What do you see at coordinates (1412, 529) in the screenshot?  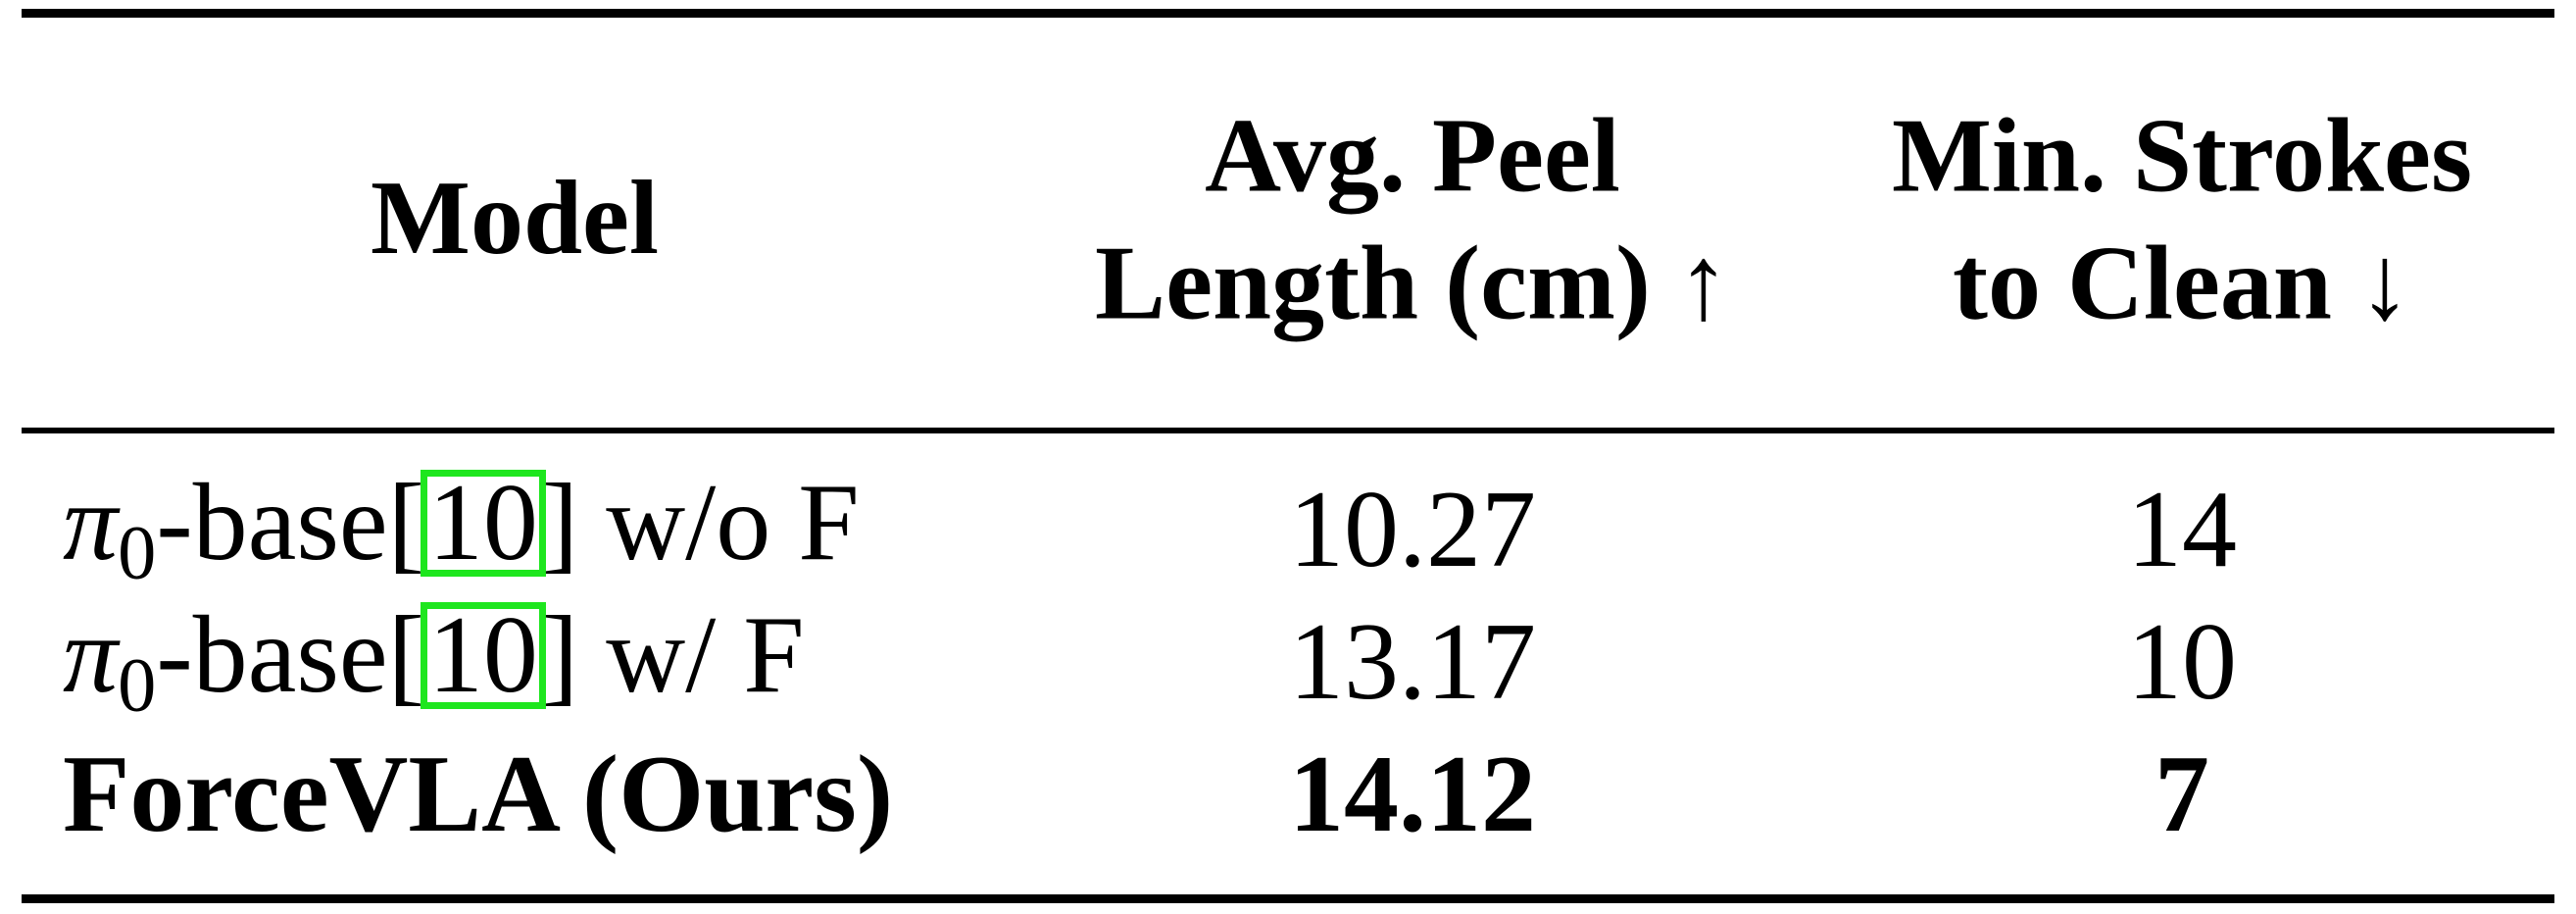 I see `value-cell: 10.27` at bounding box center [1412, 529].